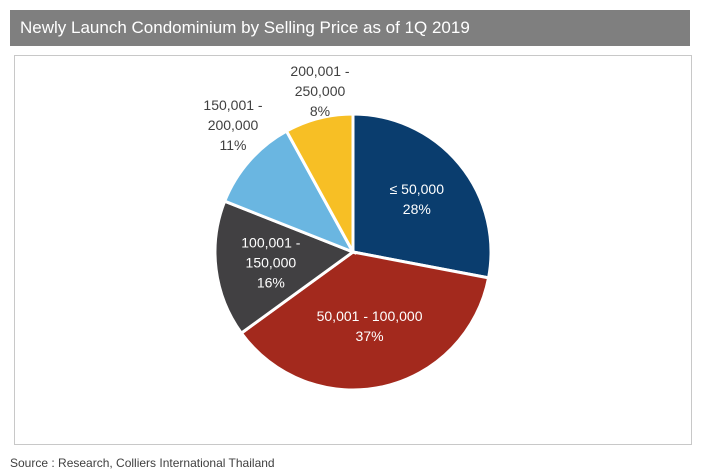 The image size is (702, 476). What do you see at coordinates (417, 199) in the screenshot?
I see `slice-label-1: ≤ 50,000 28%` at bounding box center [417, 199].